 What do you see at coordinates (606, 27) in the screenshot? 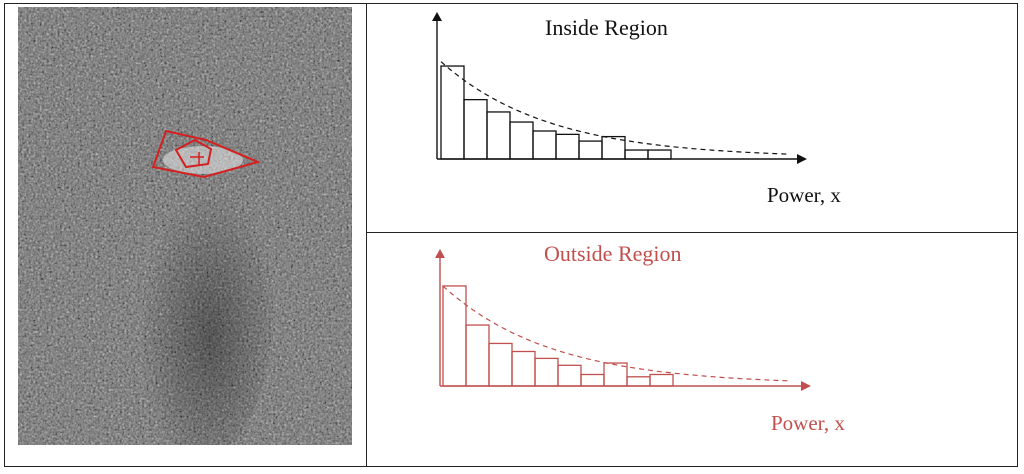
I see `inside-chart-title: Inside Region` at bounding box center [606, 27].